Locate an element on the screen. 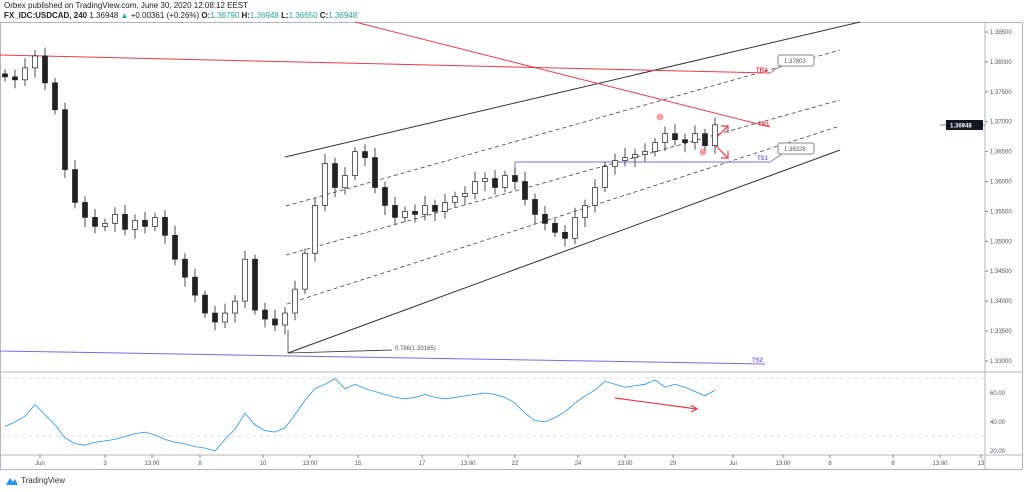  time-tick: 17 is located at coordinates (422, 464).